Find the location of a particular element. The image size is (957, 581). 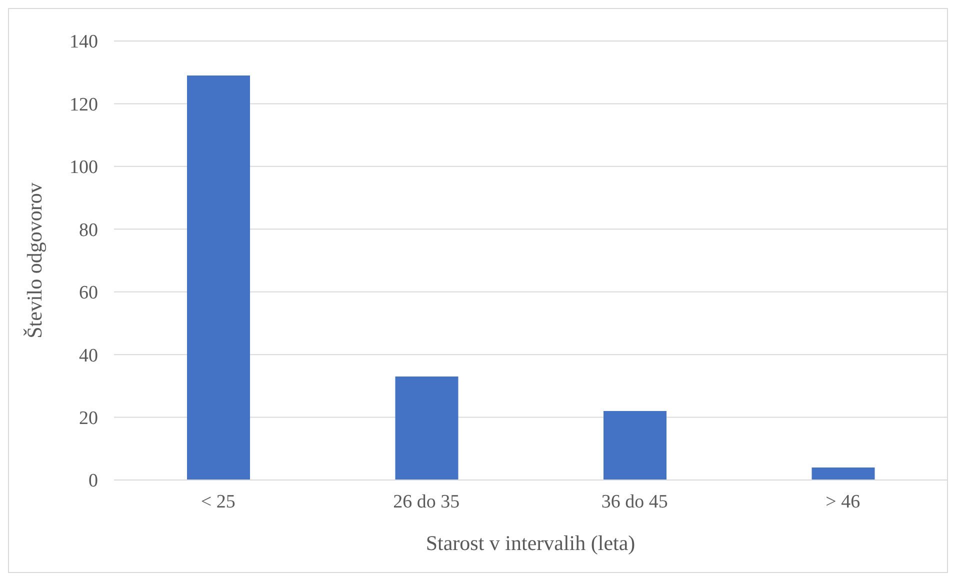

y-tick-label: 60 is located at coordinates (88, 293).